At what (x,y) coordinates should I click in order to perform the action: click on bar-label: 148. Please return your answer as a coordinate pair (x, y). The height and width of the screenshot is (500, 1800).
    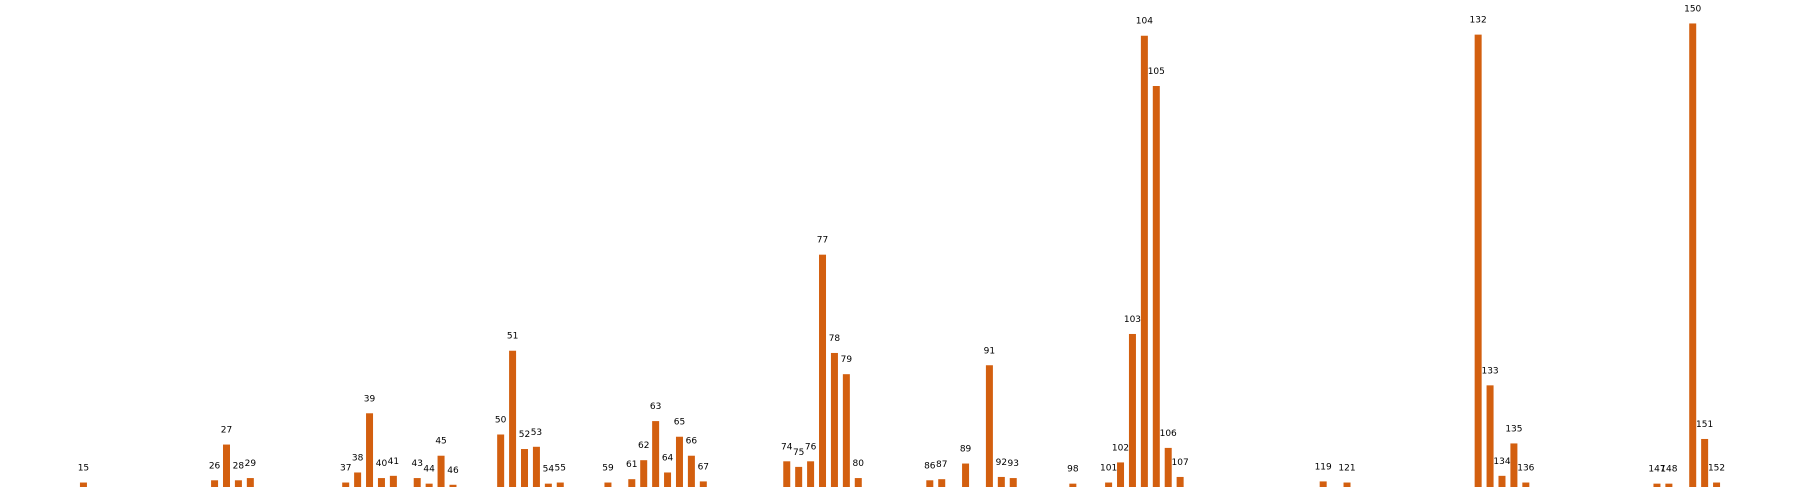
    Looking at the image, I should click on (1668, 470).